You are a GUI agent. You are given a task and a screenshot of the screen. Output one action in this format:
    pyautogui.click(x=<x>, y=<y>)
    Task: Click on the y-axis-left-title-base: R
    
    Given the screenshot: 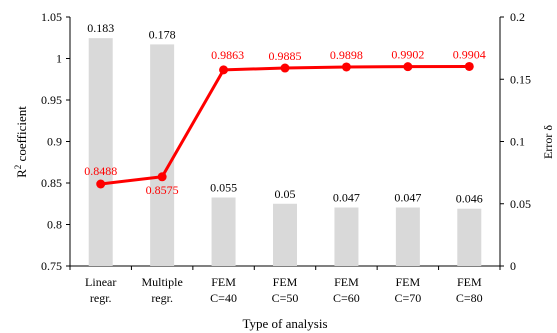 What is the action you would take?
    pyautogui.click(x=21, y=173)
    